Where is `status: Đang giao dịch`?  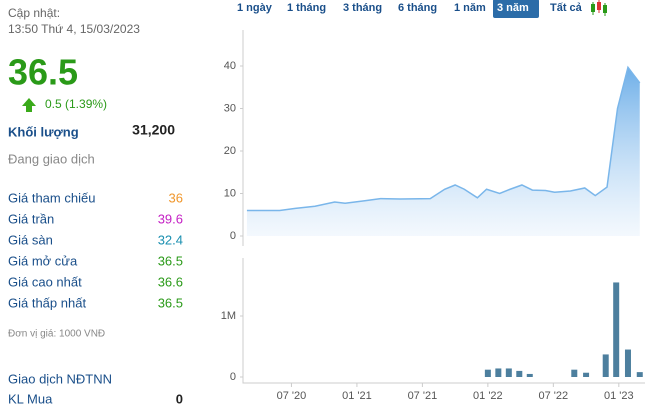 status: Đang giao dịch is located at coordinates (51, 158).